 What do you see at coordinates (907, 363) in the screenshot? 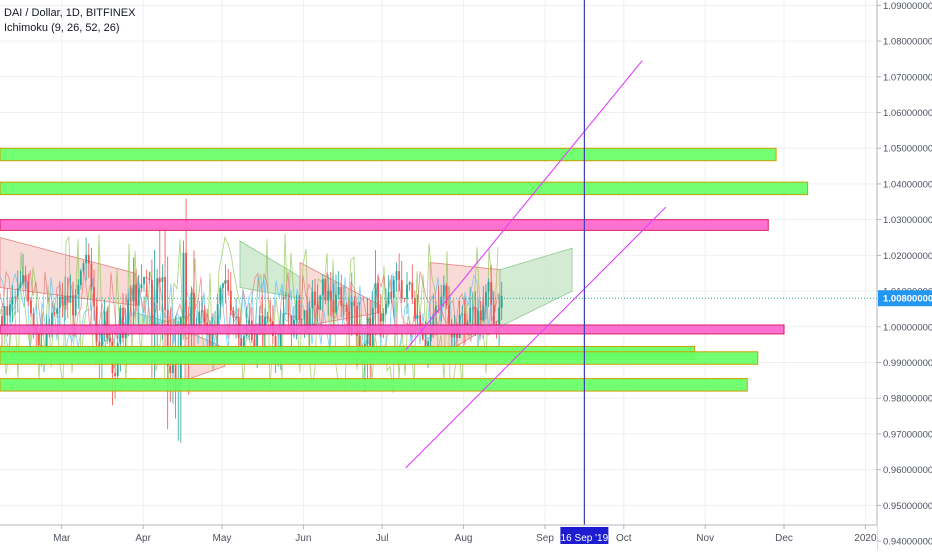
I see `price-tick-label: 0.99000000` at bounding box center [907, 363].